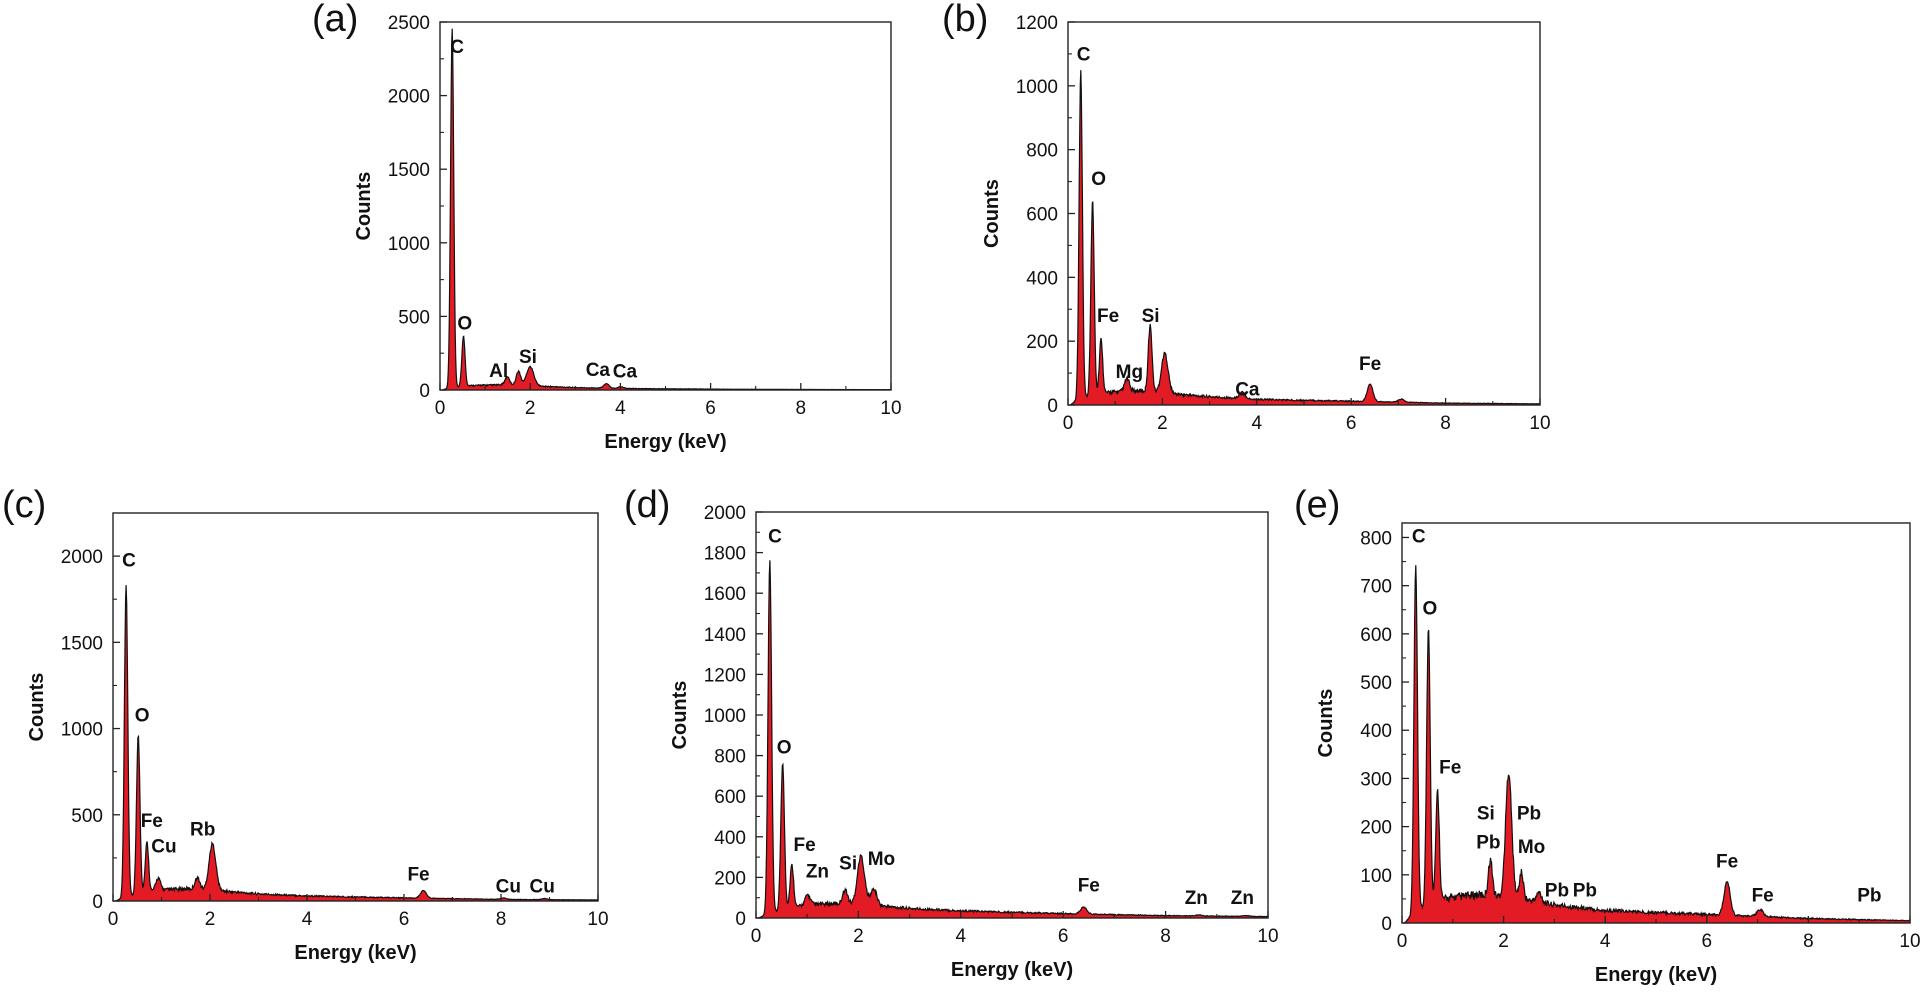 Image resolution: width=1930 pixels, height=1005 pixels. What do you see at coordinates (1351, 423) in the screenshot?
I see `x-tick-label: 6` at bounding box center [1351, 423].